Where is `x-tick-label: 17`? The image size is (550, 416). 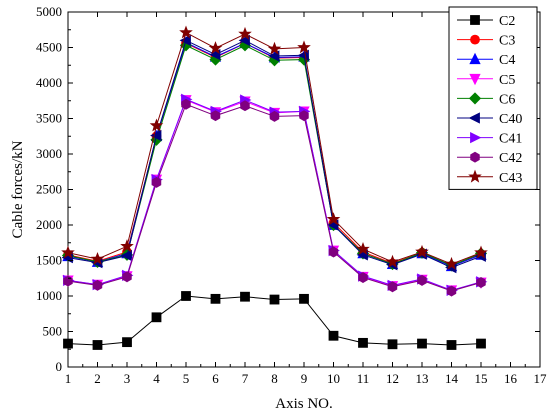 x-tick-label: 17 is located at coordinates (541, 378).